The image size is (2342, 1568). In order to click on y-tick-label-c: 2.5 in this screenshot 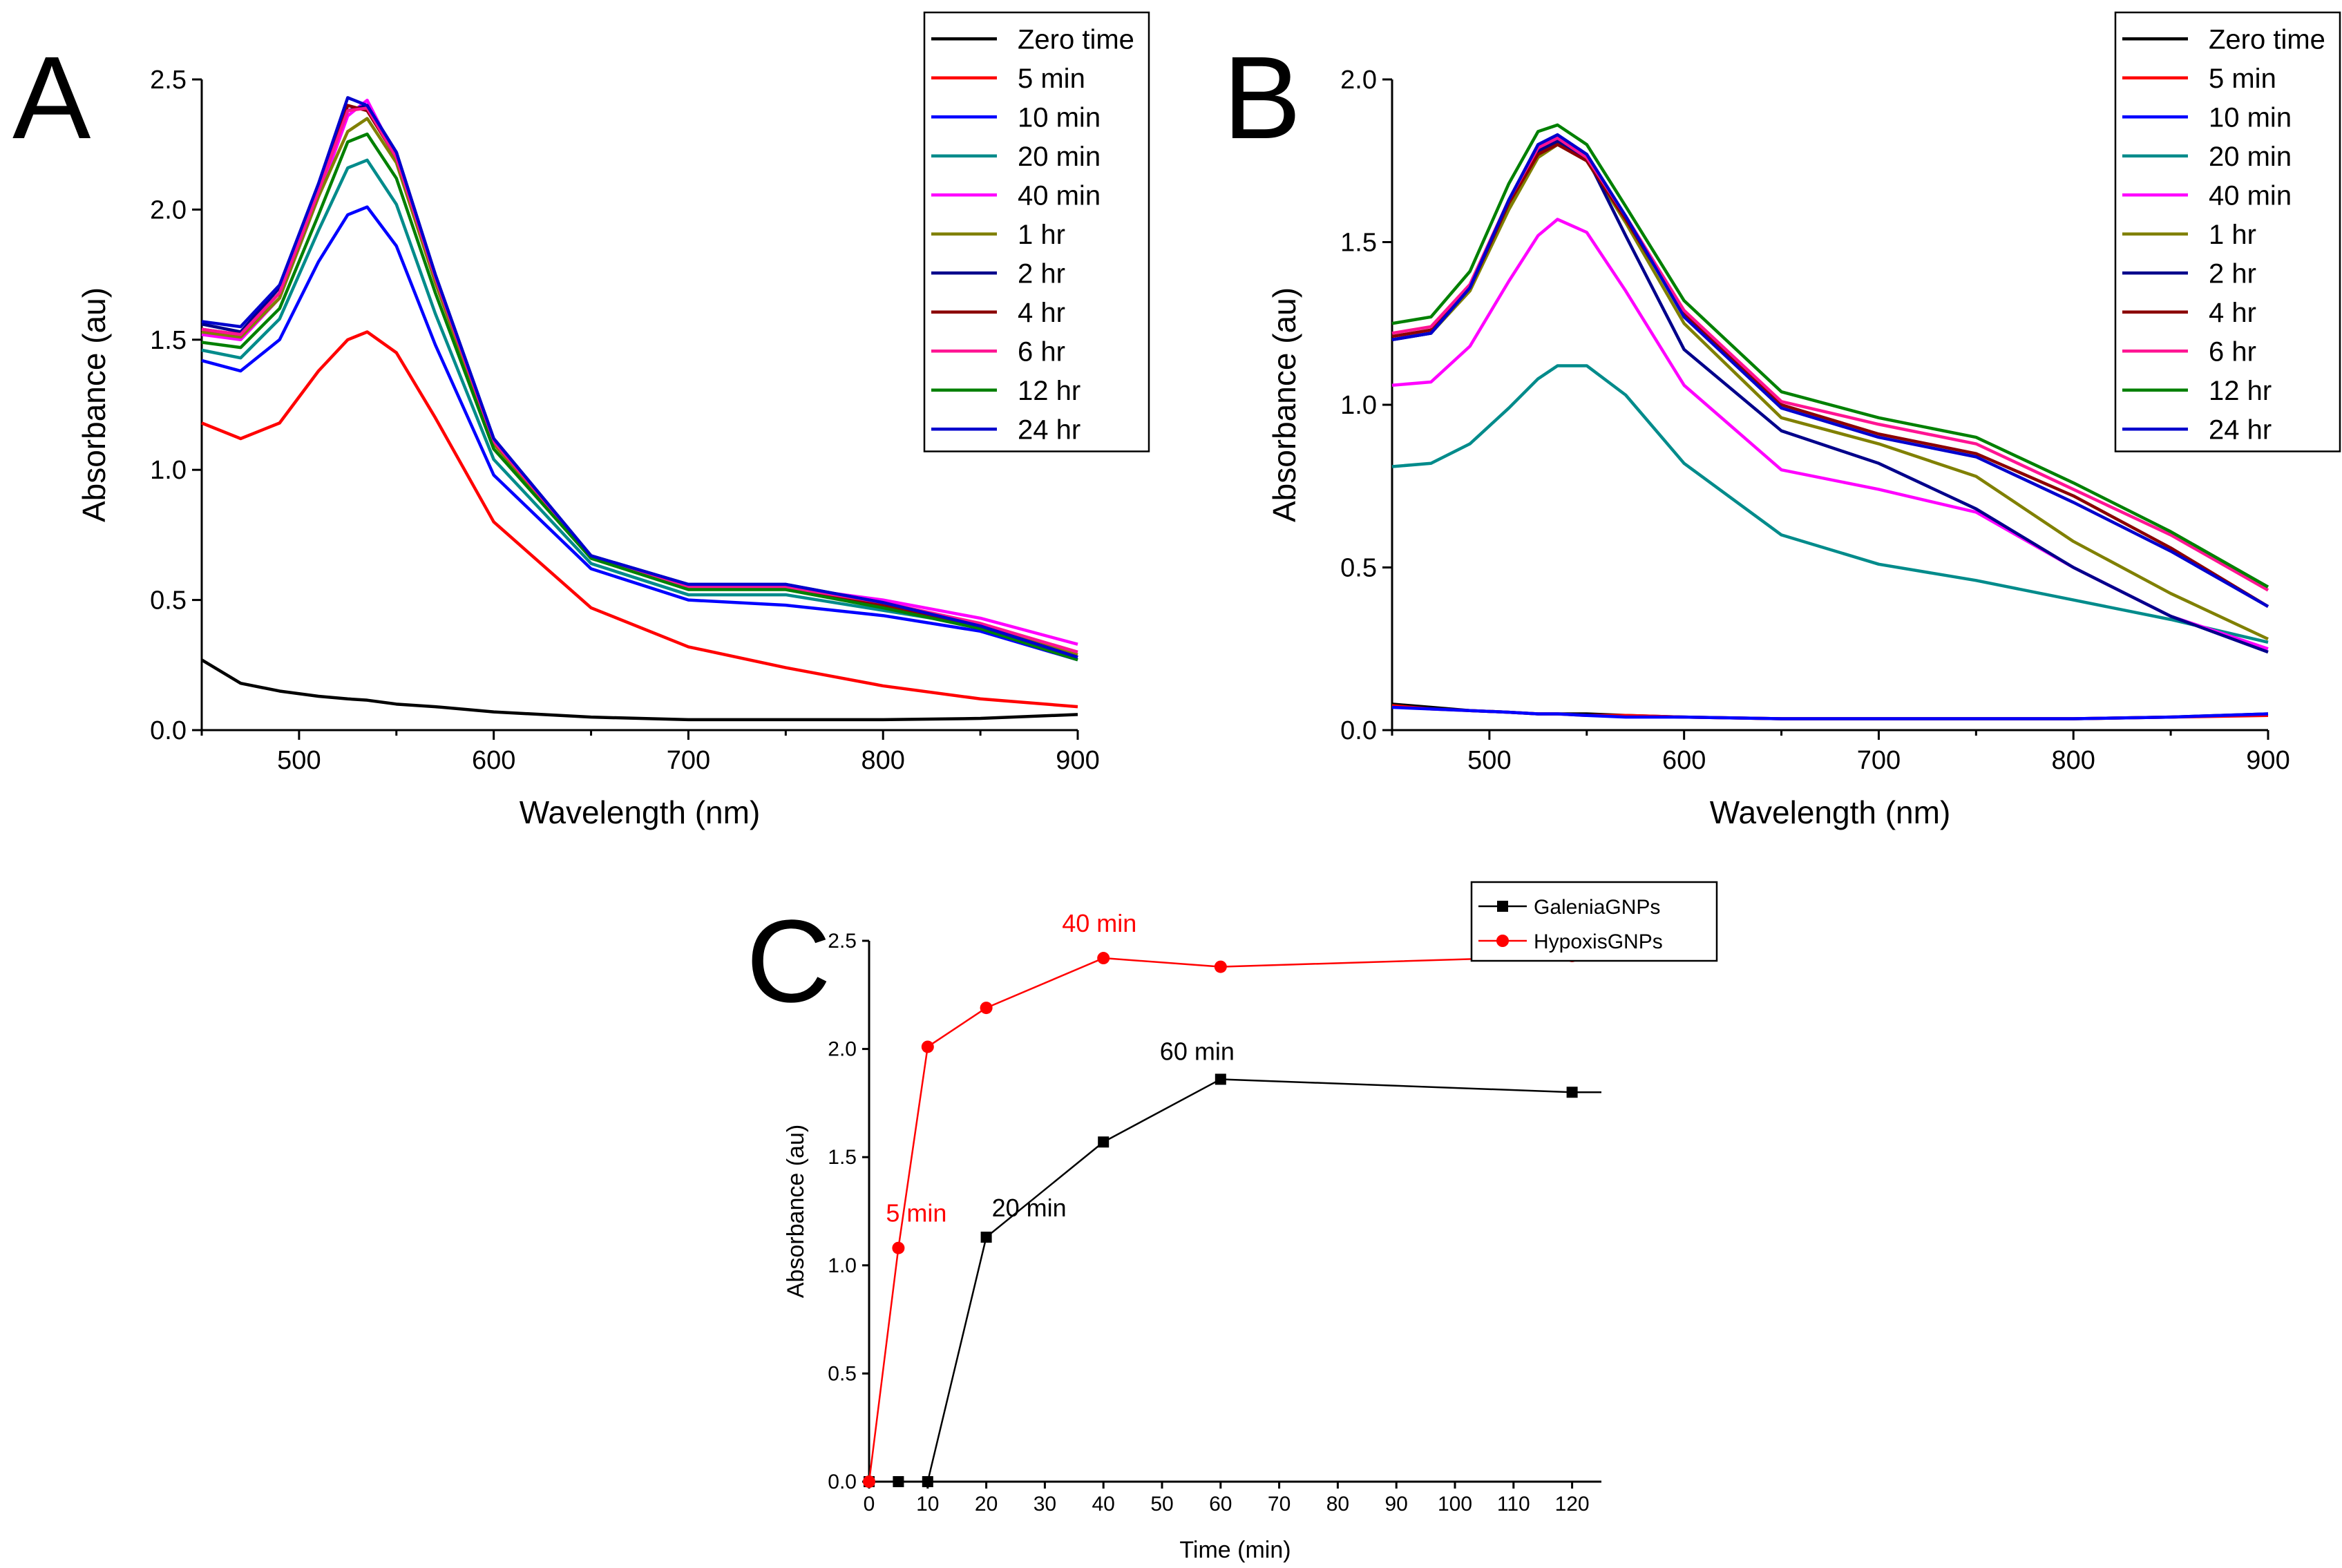, I will do `click(842, 941)`.